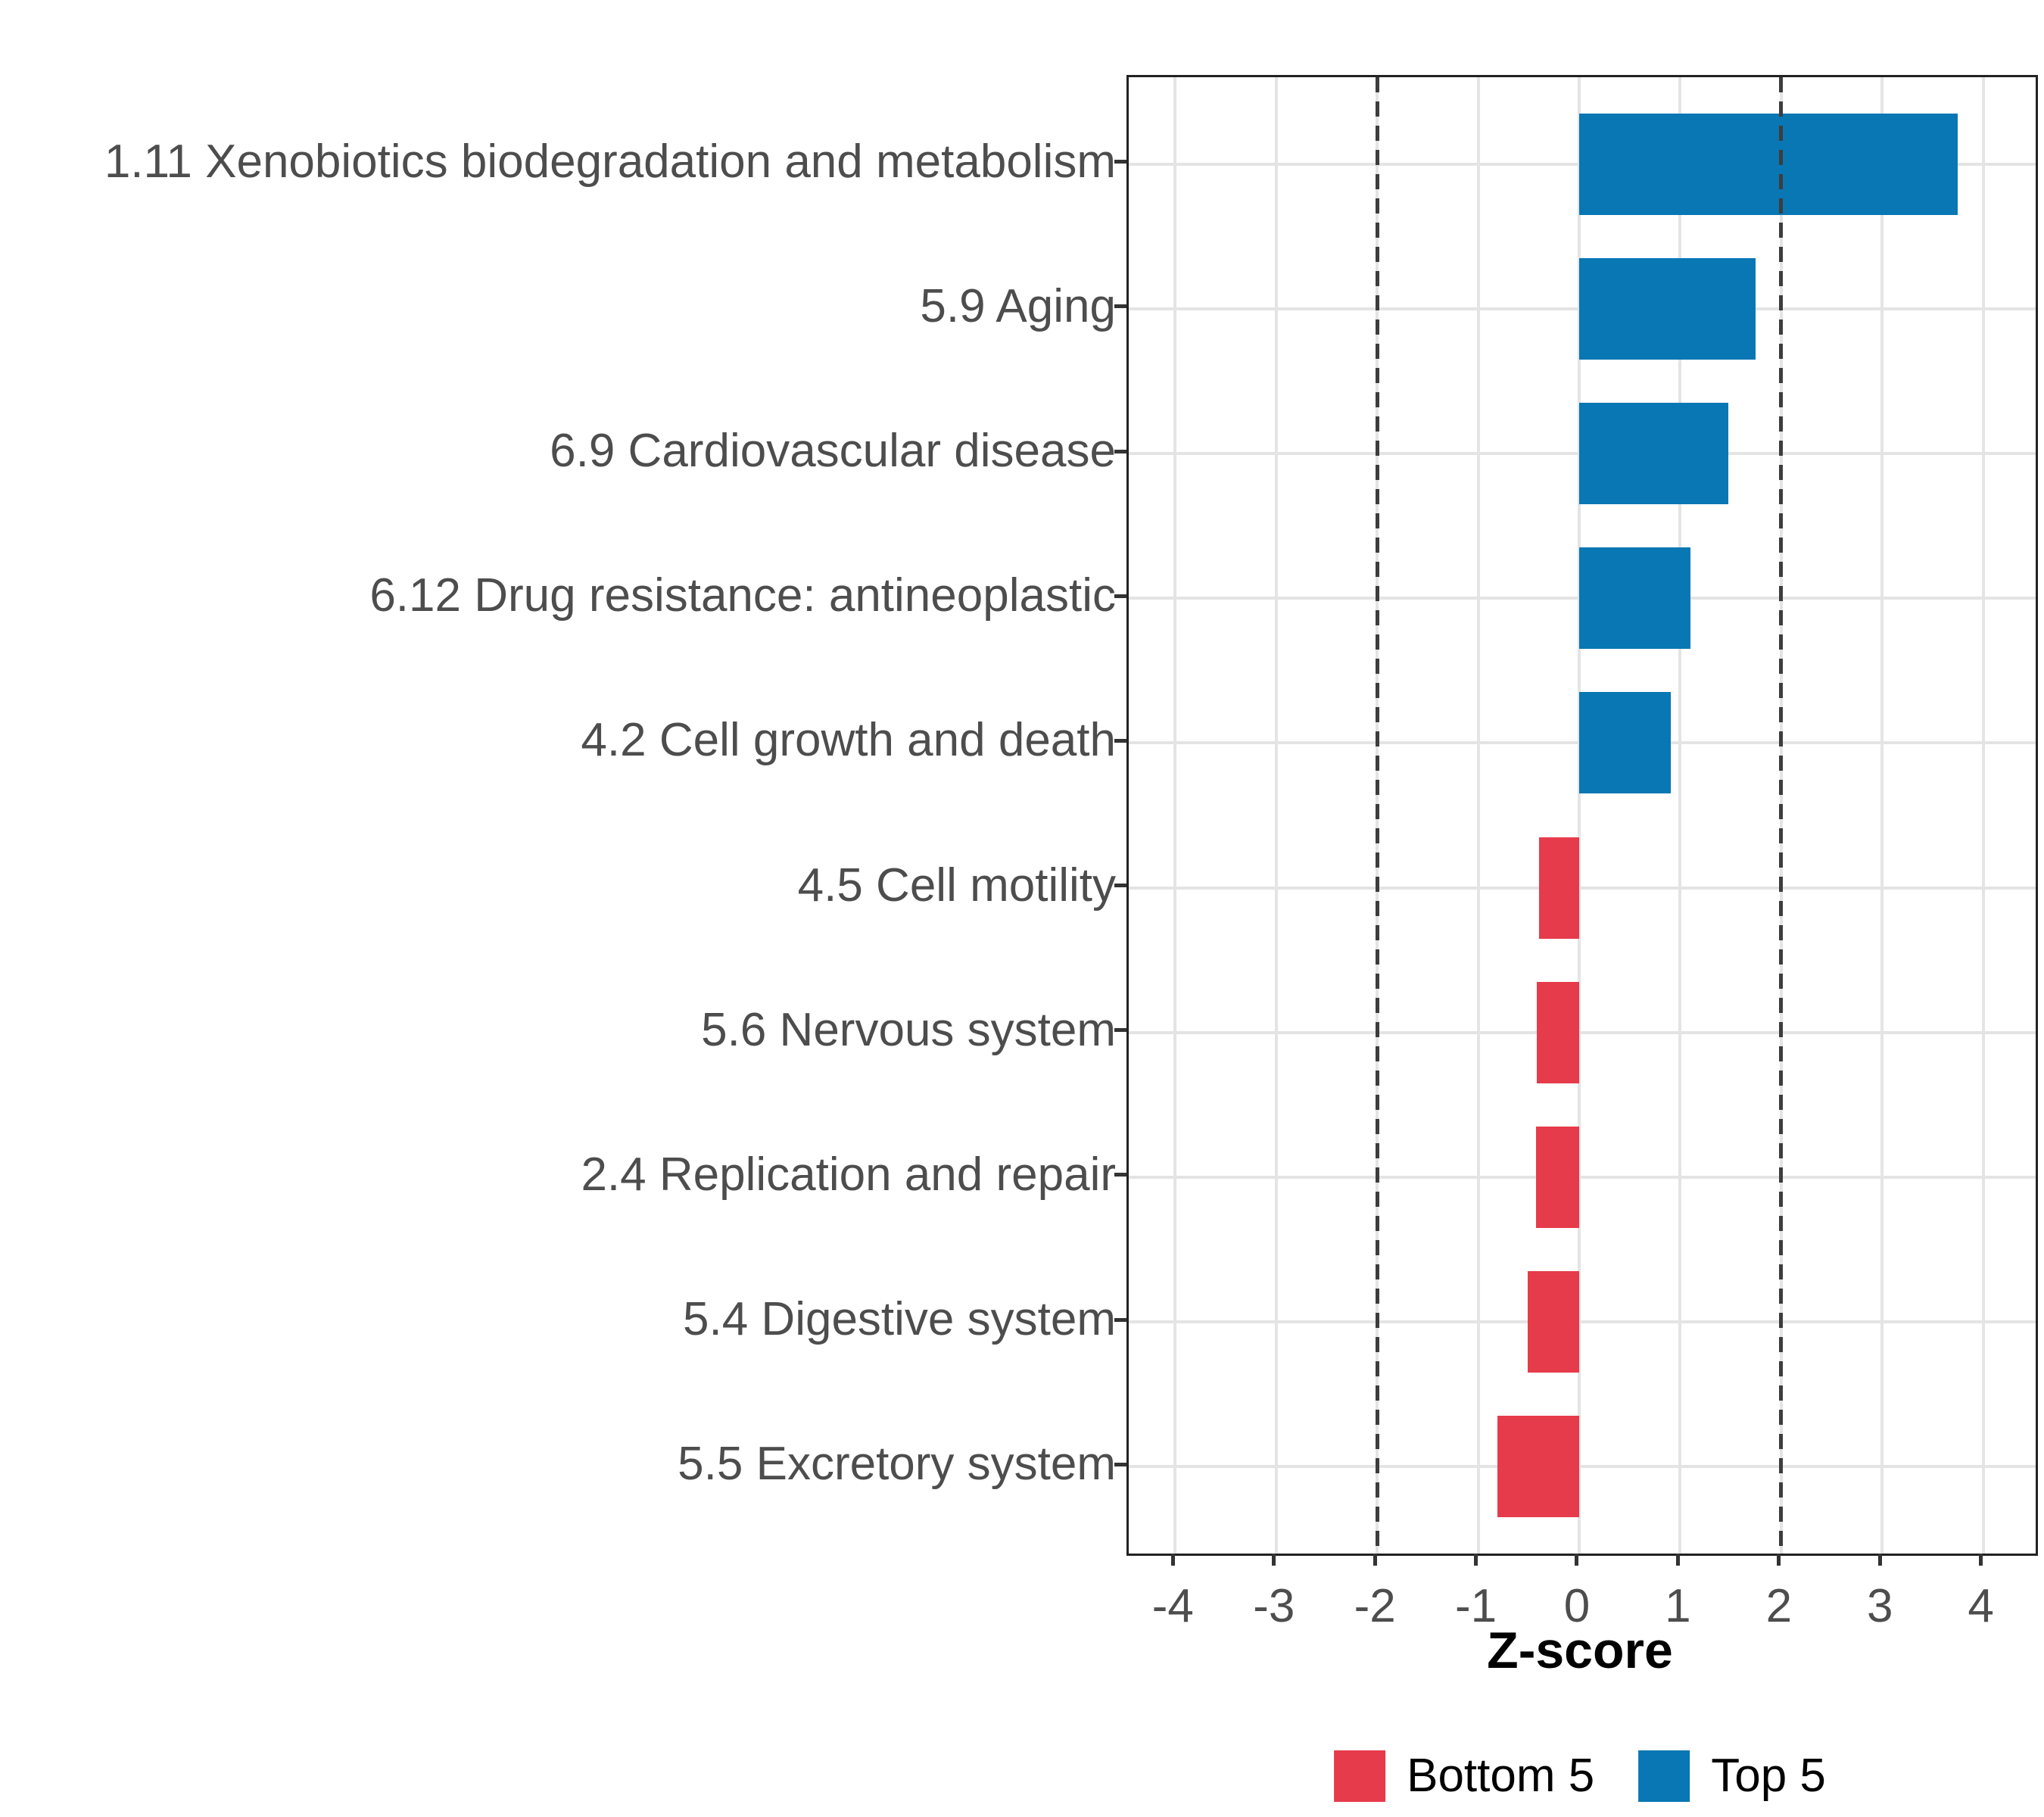 The height and width of the screenshot is (1817, 2044). I want to click on gridline-x--1, so click(1478, 815).